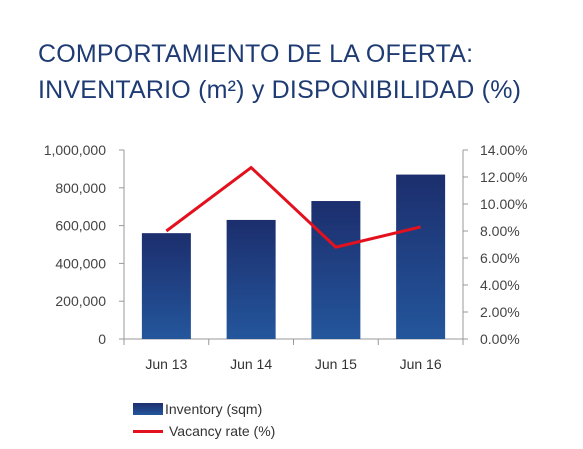 This screenshot has width=583, height=449. What do you see at coordinates (503, 204) in the screenshot?
I see `right-tick-label: 10.00%` at bounding box center [503, 204].